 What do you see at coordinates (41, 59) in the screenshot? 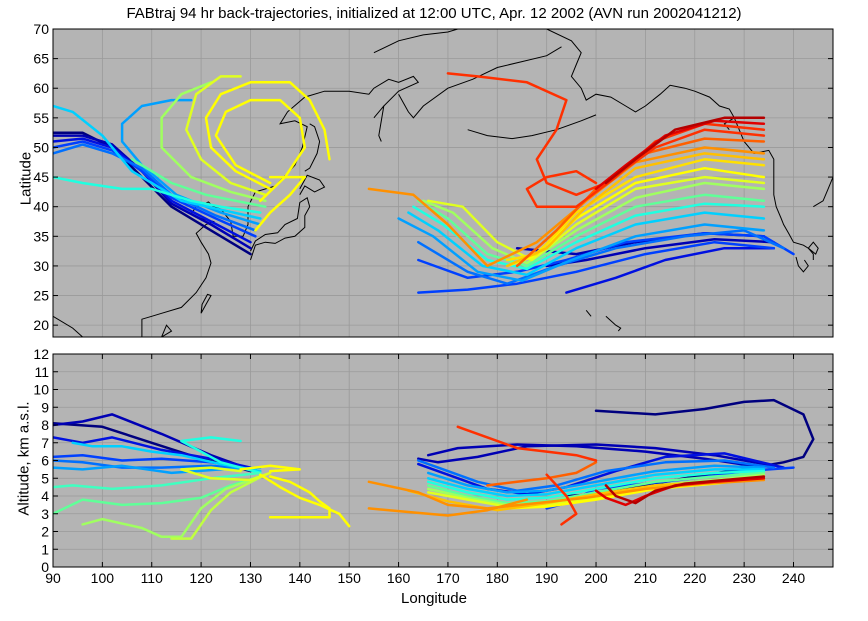
I see `y-tick-label: 65` at bounding box center [41, 59].